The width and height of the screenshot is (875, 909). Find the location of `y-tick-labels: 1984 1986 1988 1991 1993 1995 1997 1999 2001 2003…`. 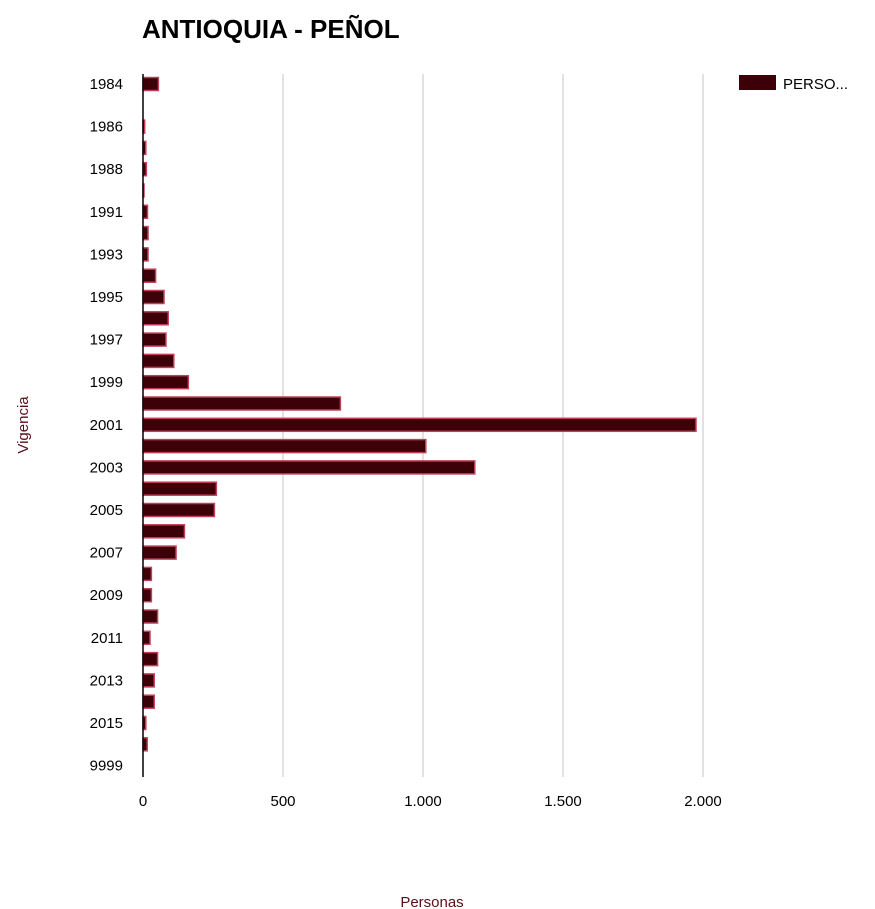

y-tick-labels: 1984 1986 1988 1991 1993 1995 1997 1999 2001 2003… is located at coordinates (106, 425).